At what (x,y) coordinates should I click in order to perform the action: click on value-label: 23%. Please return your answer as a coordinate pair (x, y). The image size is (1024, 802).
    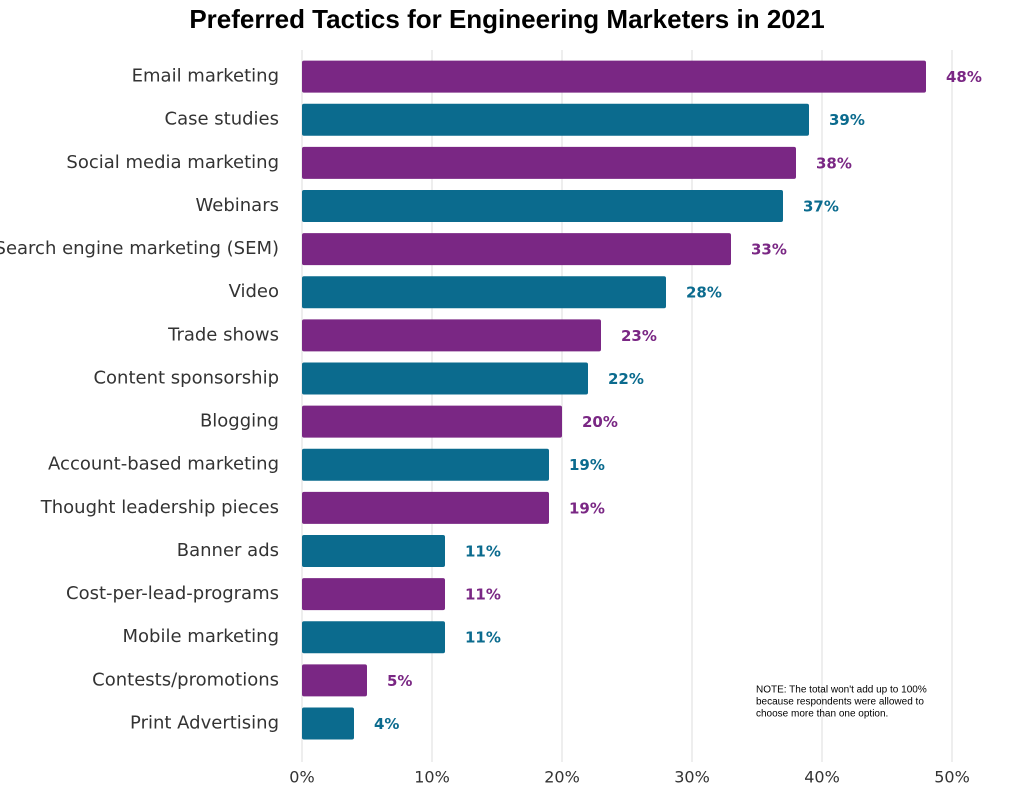
    Looking at the image, I should click on (639, 336).